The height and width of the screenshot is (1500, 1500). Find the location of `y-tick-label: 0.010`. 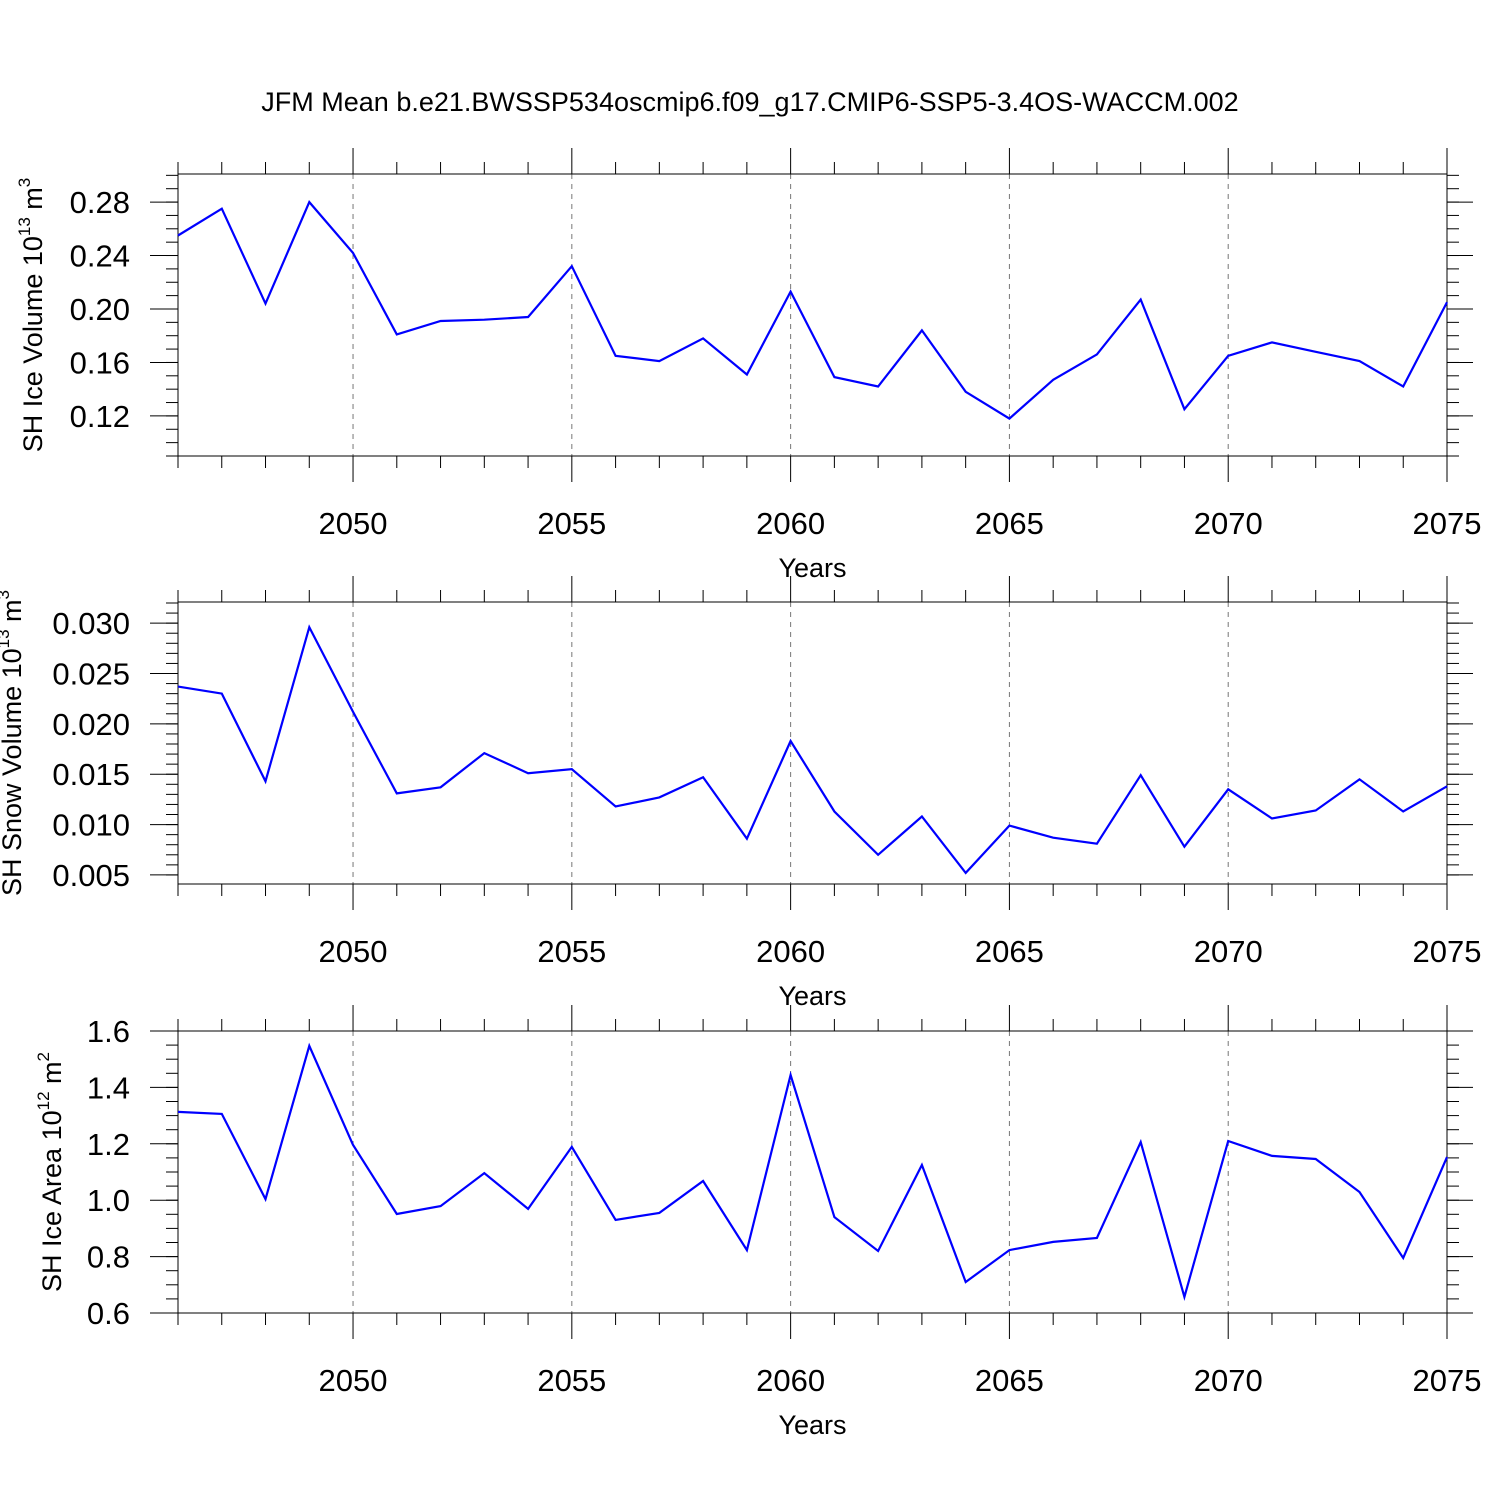

y-tick-label: 0.010 is located at coordinates (91, 825).